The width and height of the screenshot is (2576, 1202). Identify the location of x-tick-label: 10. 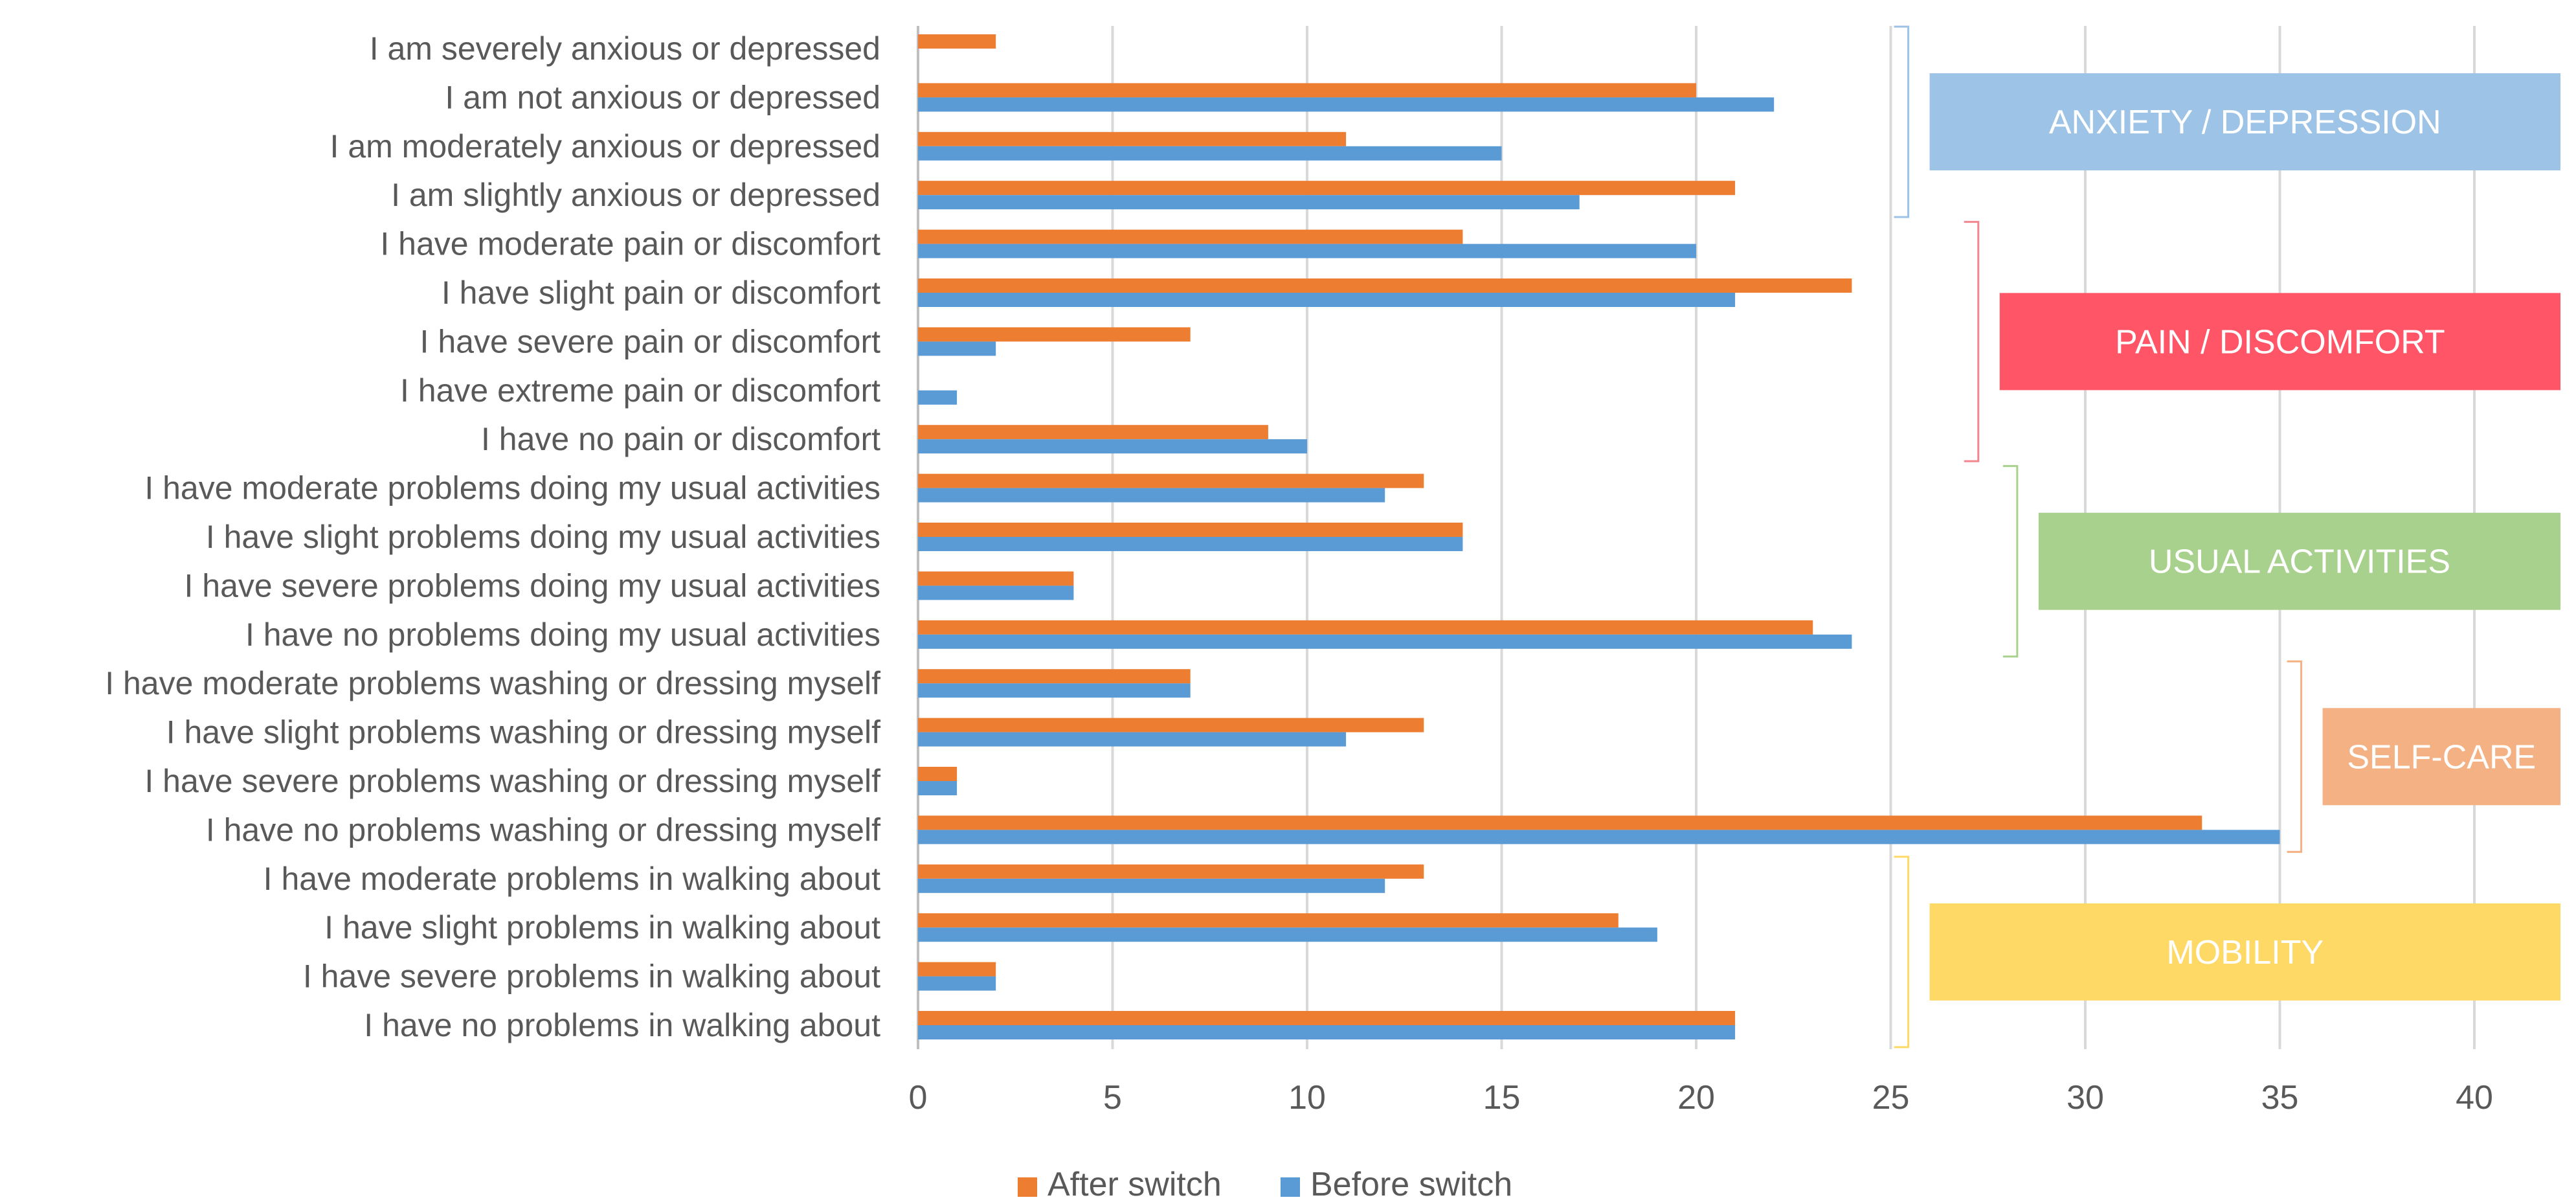
(1307, 1098).